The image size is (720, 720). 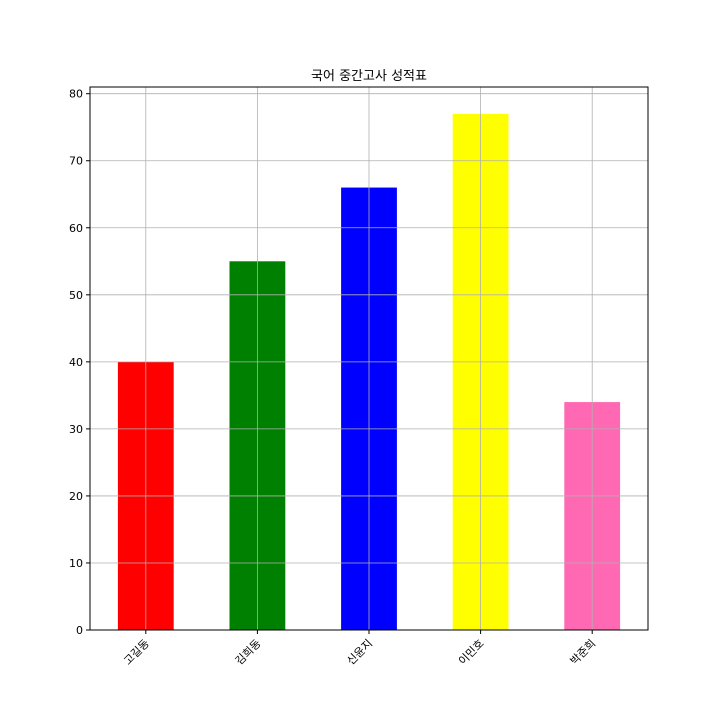 I want to click on y-tick-label: 80, so click(x=76, y=94).